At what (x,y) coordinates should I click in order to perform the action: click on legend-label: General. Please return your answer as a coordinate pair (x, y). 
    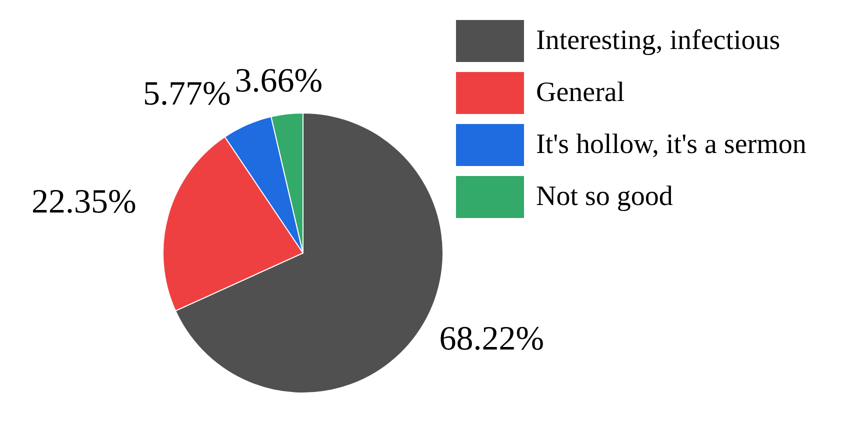
    Looking at the image, I should click on (580, 93).